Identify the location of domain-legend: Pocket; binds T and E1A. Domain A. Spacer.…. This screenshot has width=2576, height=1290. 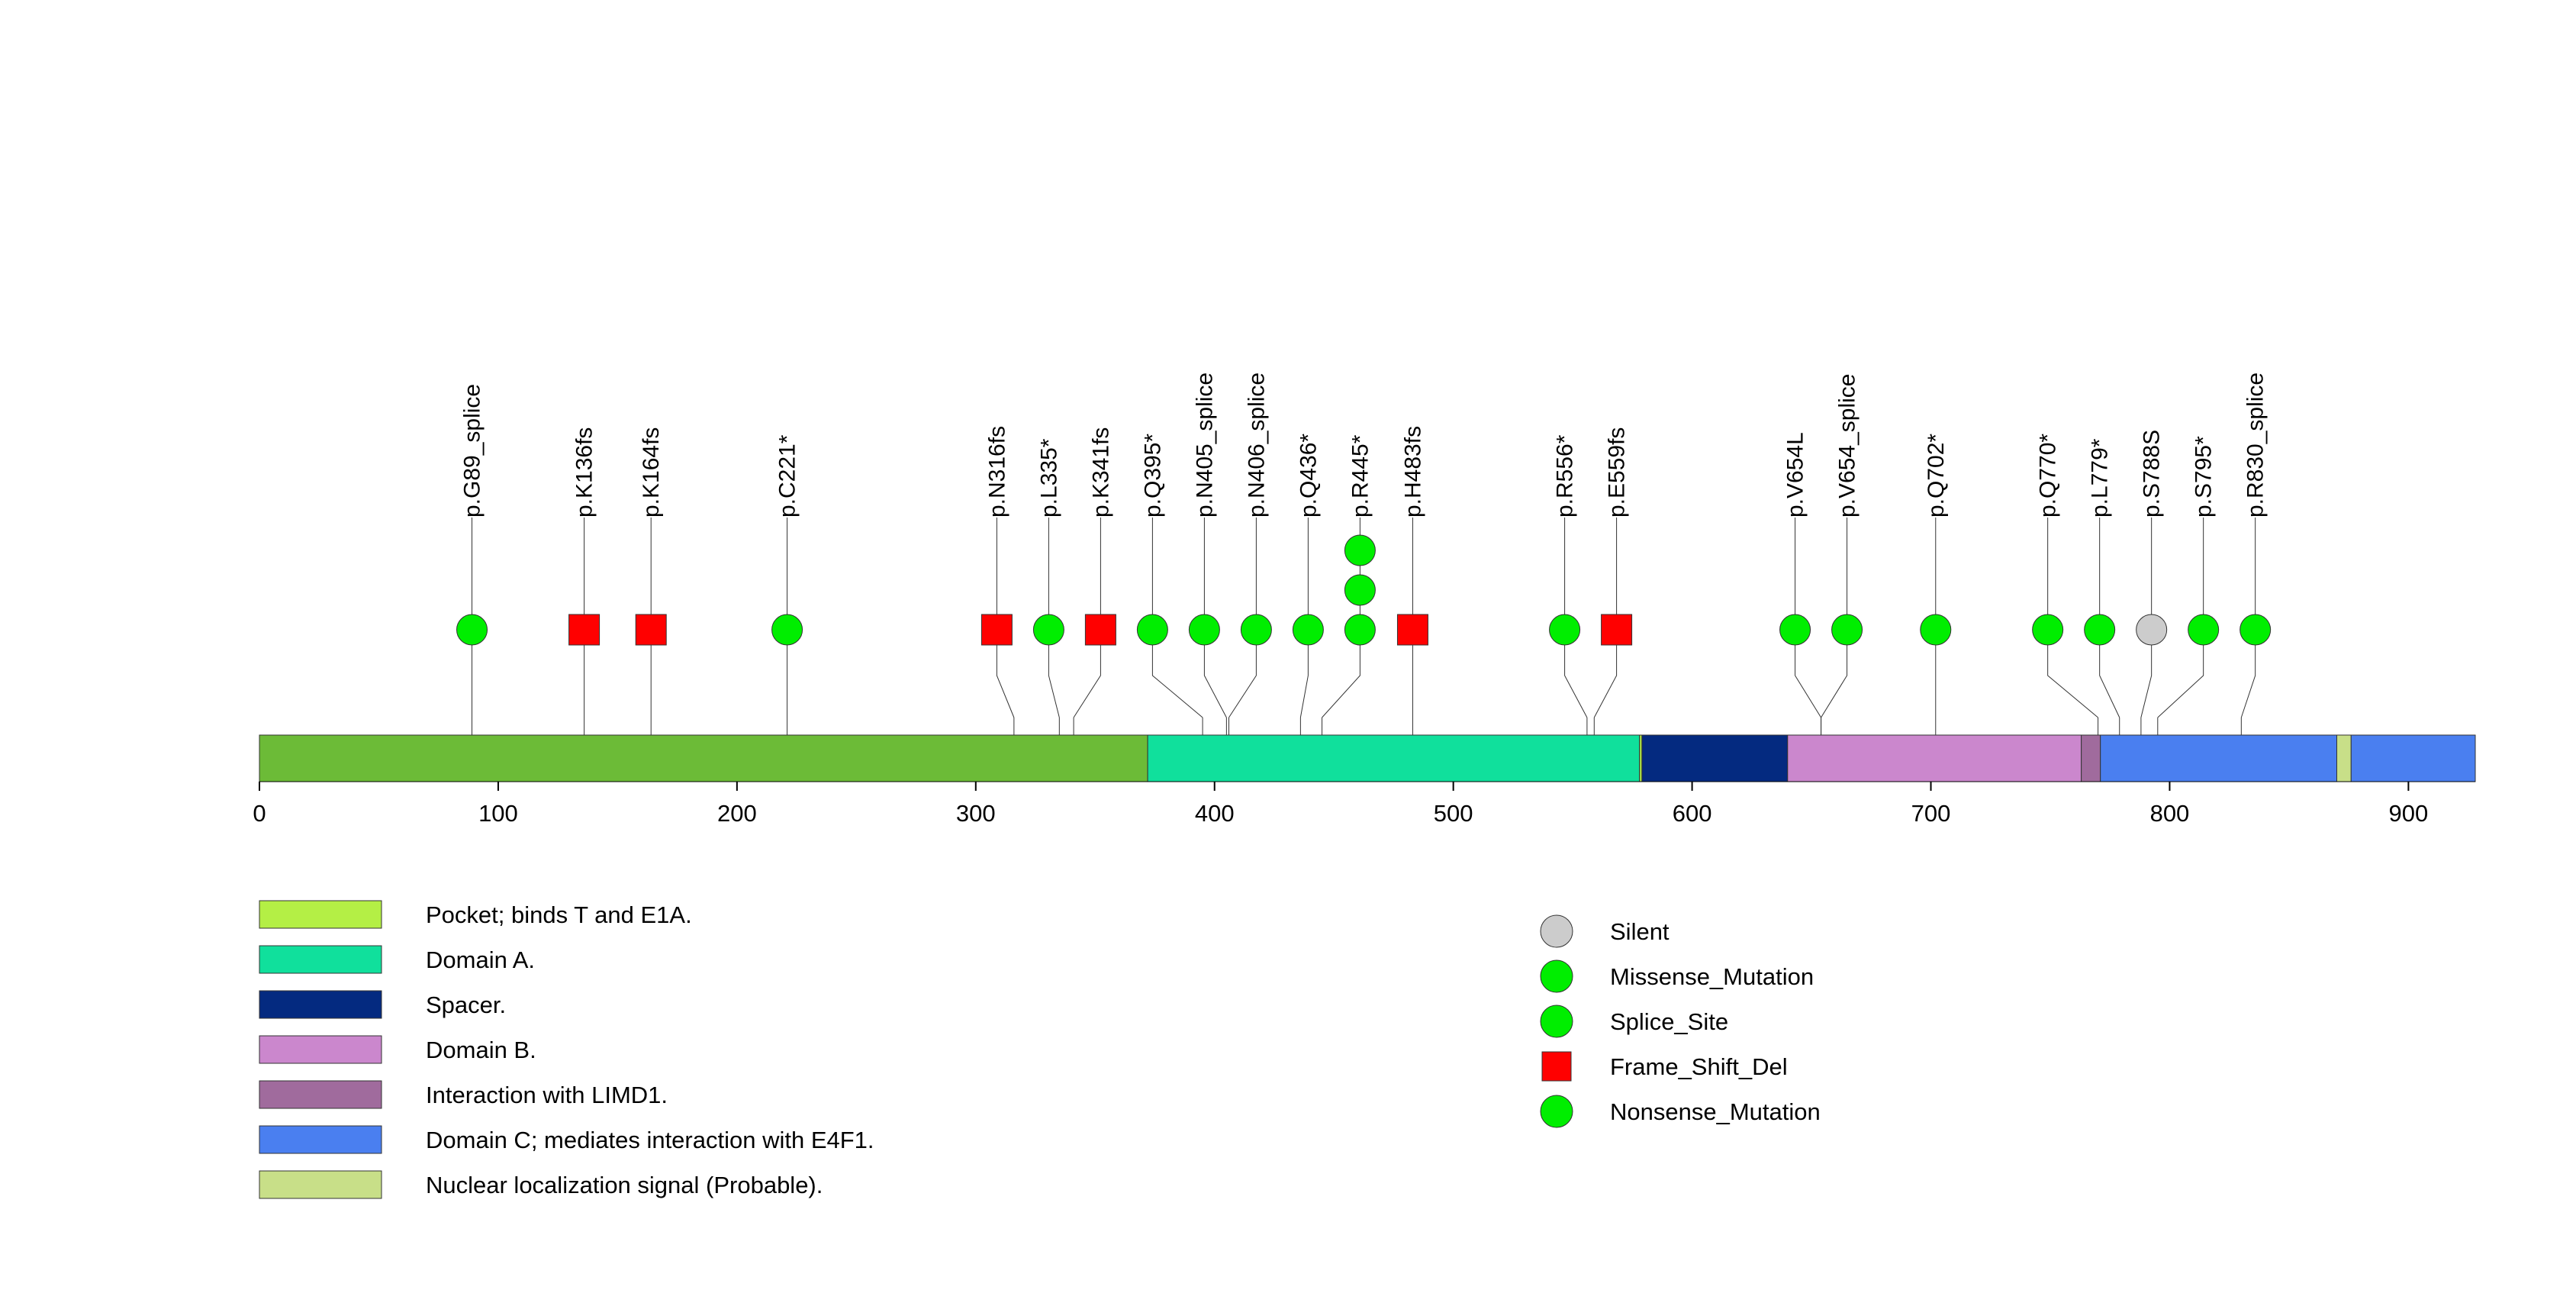
(566, 1050).